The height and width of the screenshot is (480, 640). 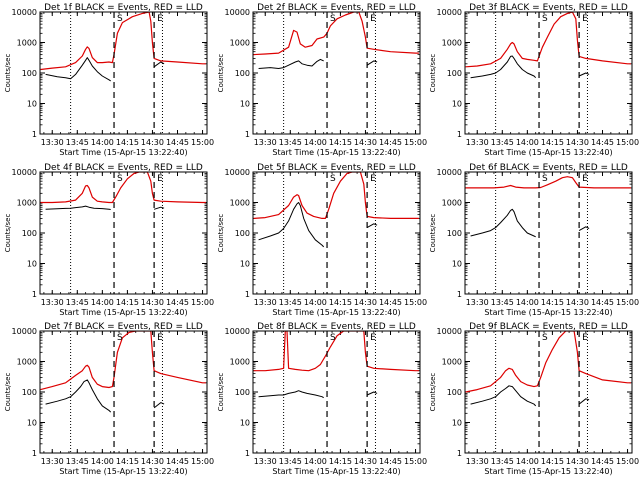 I want to click on chart-title: Det 7f BLACK = Events, RED = LLD, so click(x=123, y=327).